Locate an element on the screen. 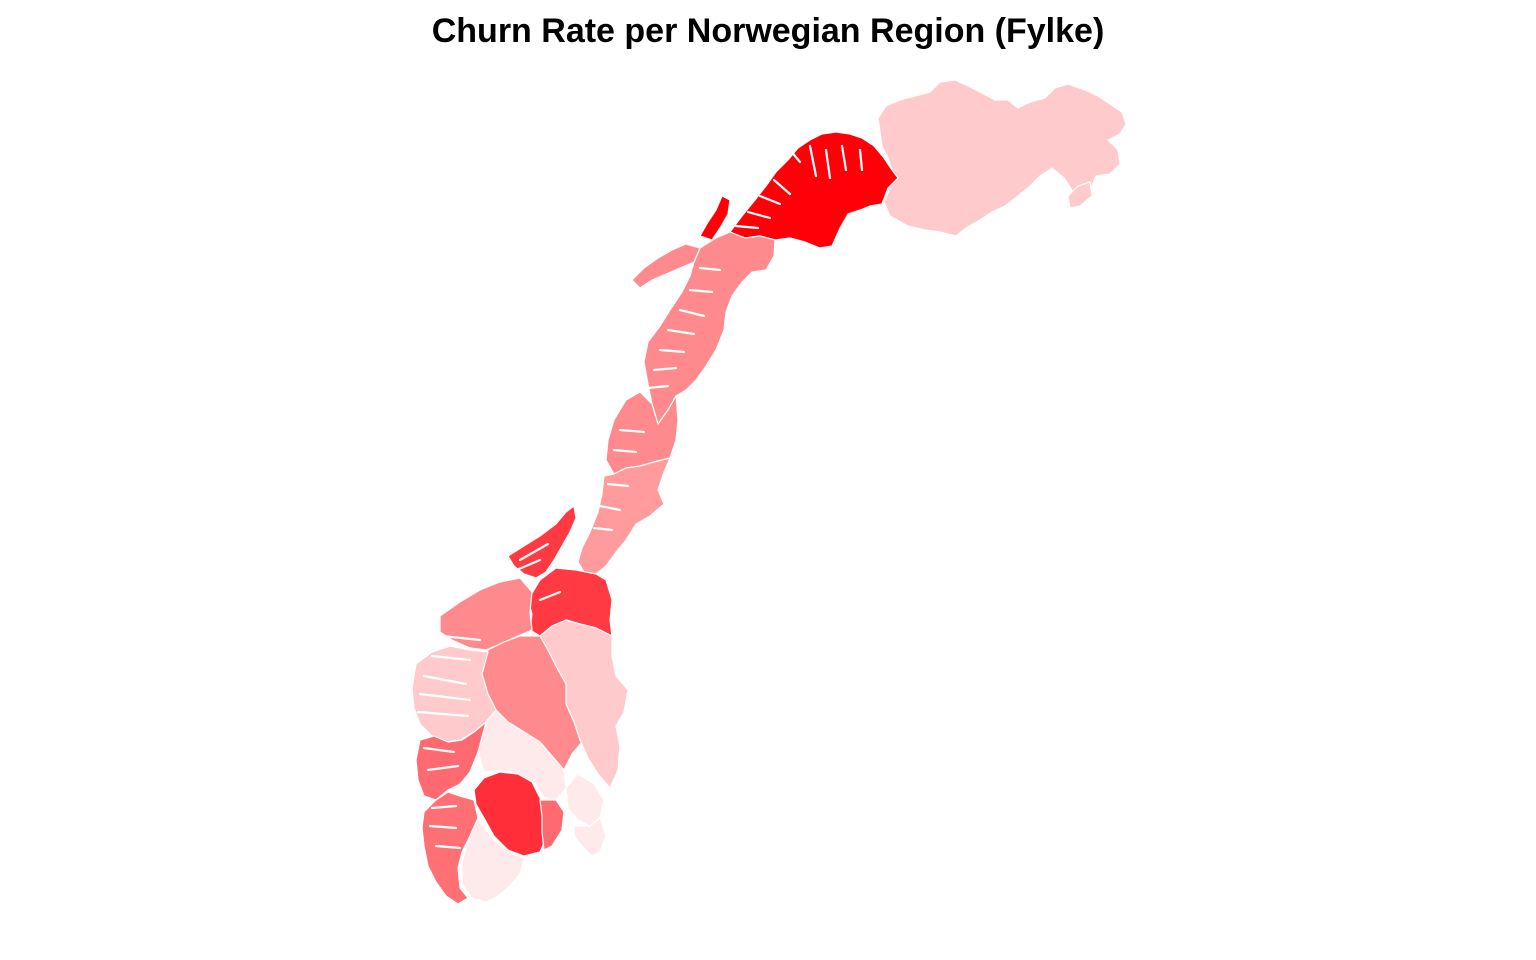  region-finnmark-peninsula is located at coordinates (1080, 195).